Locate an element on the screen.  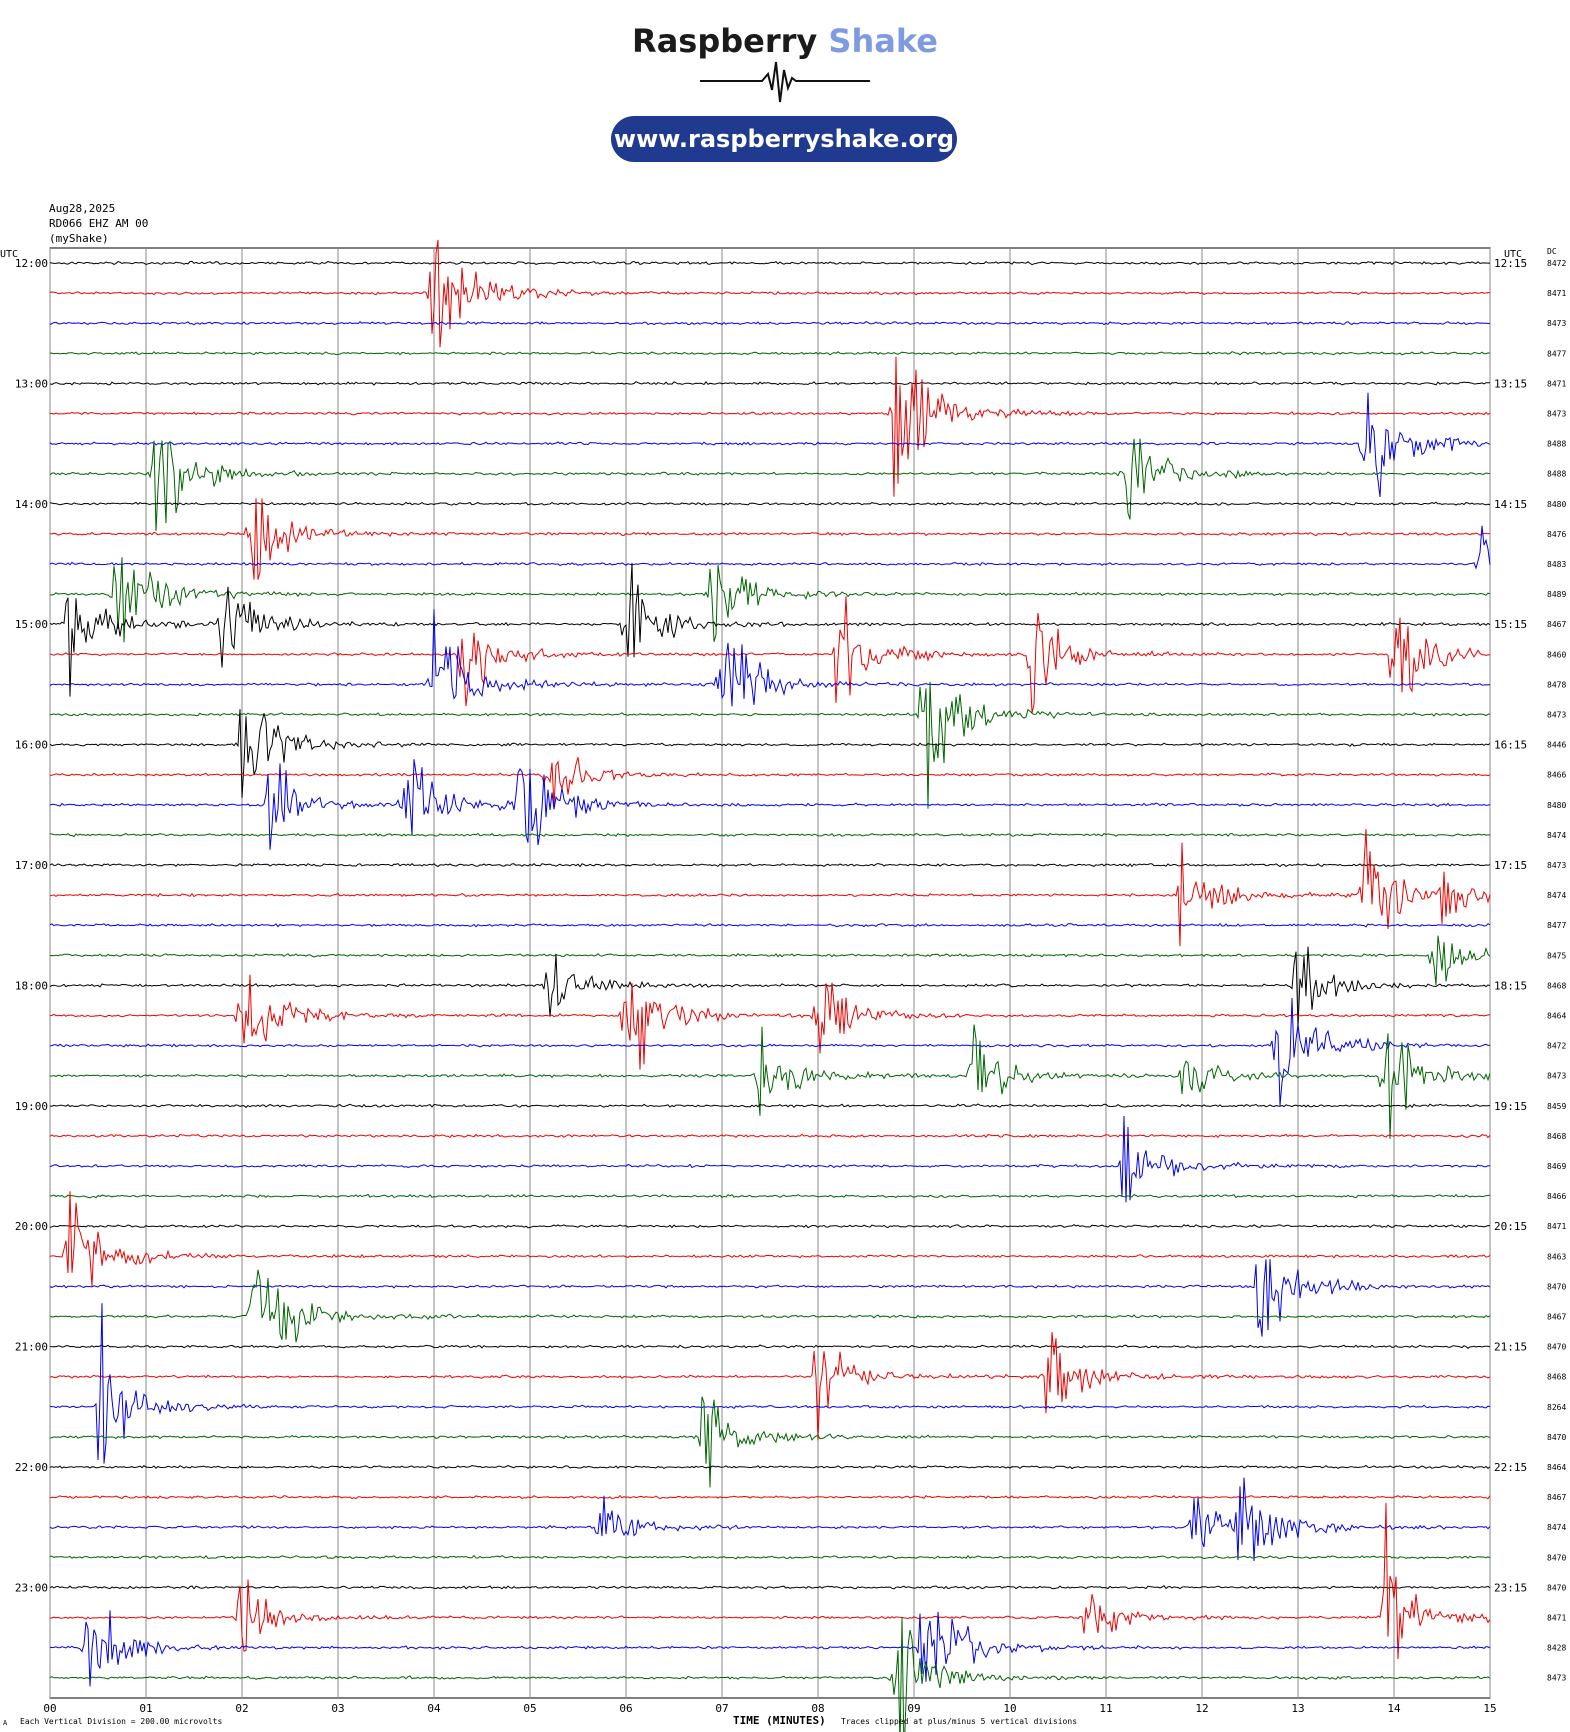
logo-title: Raspberry Shake is located at coordinates (785, 41).